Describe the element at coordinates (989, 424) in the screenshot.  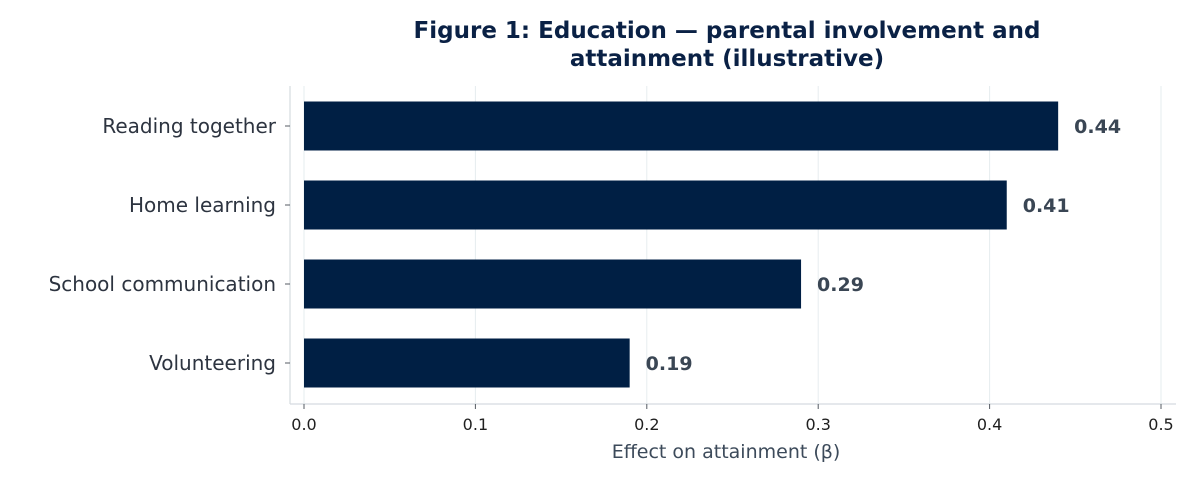
I see `x-tick-label: 0.4` at that location.